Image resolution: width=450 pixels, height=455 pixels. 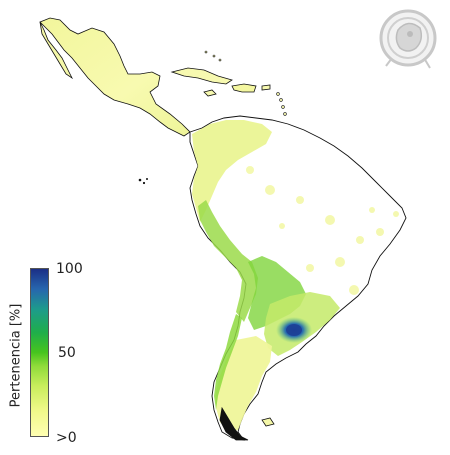 What do you see at coordinates (67, 353) in the screenshot?
I see `legend-tick-mid: 50` at bounding box center [67, 353].